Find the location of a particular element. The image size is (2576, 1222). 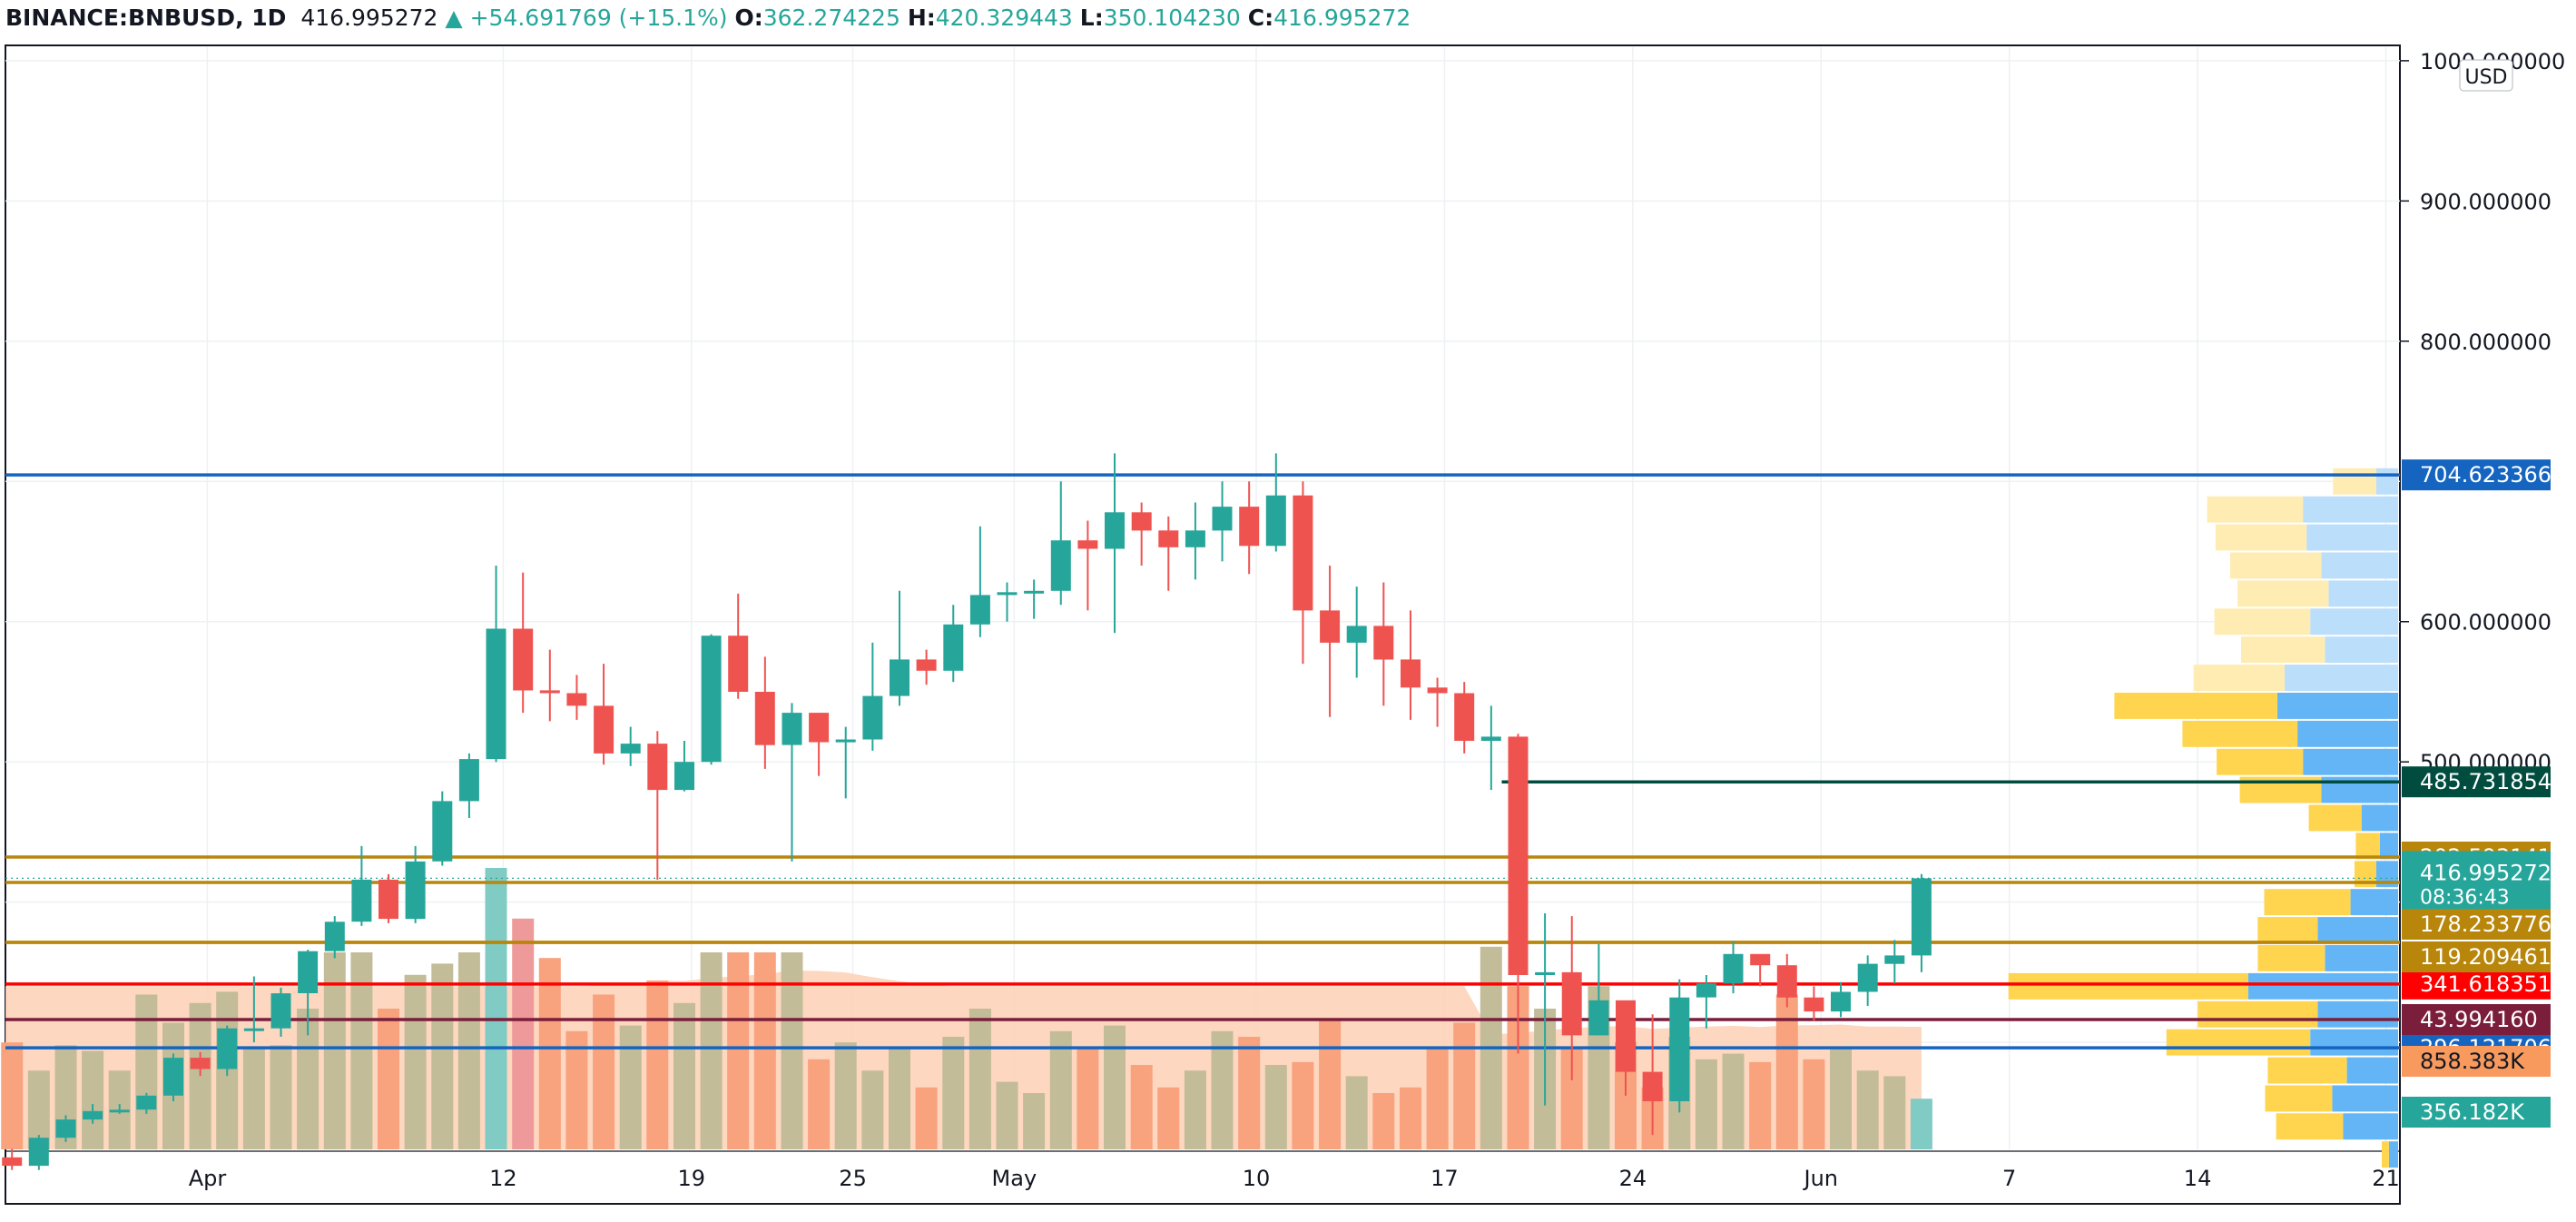

close-label: C: is located at coordinates (1260, 18).